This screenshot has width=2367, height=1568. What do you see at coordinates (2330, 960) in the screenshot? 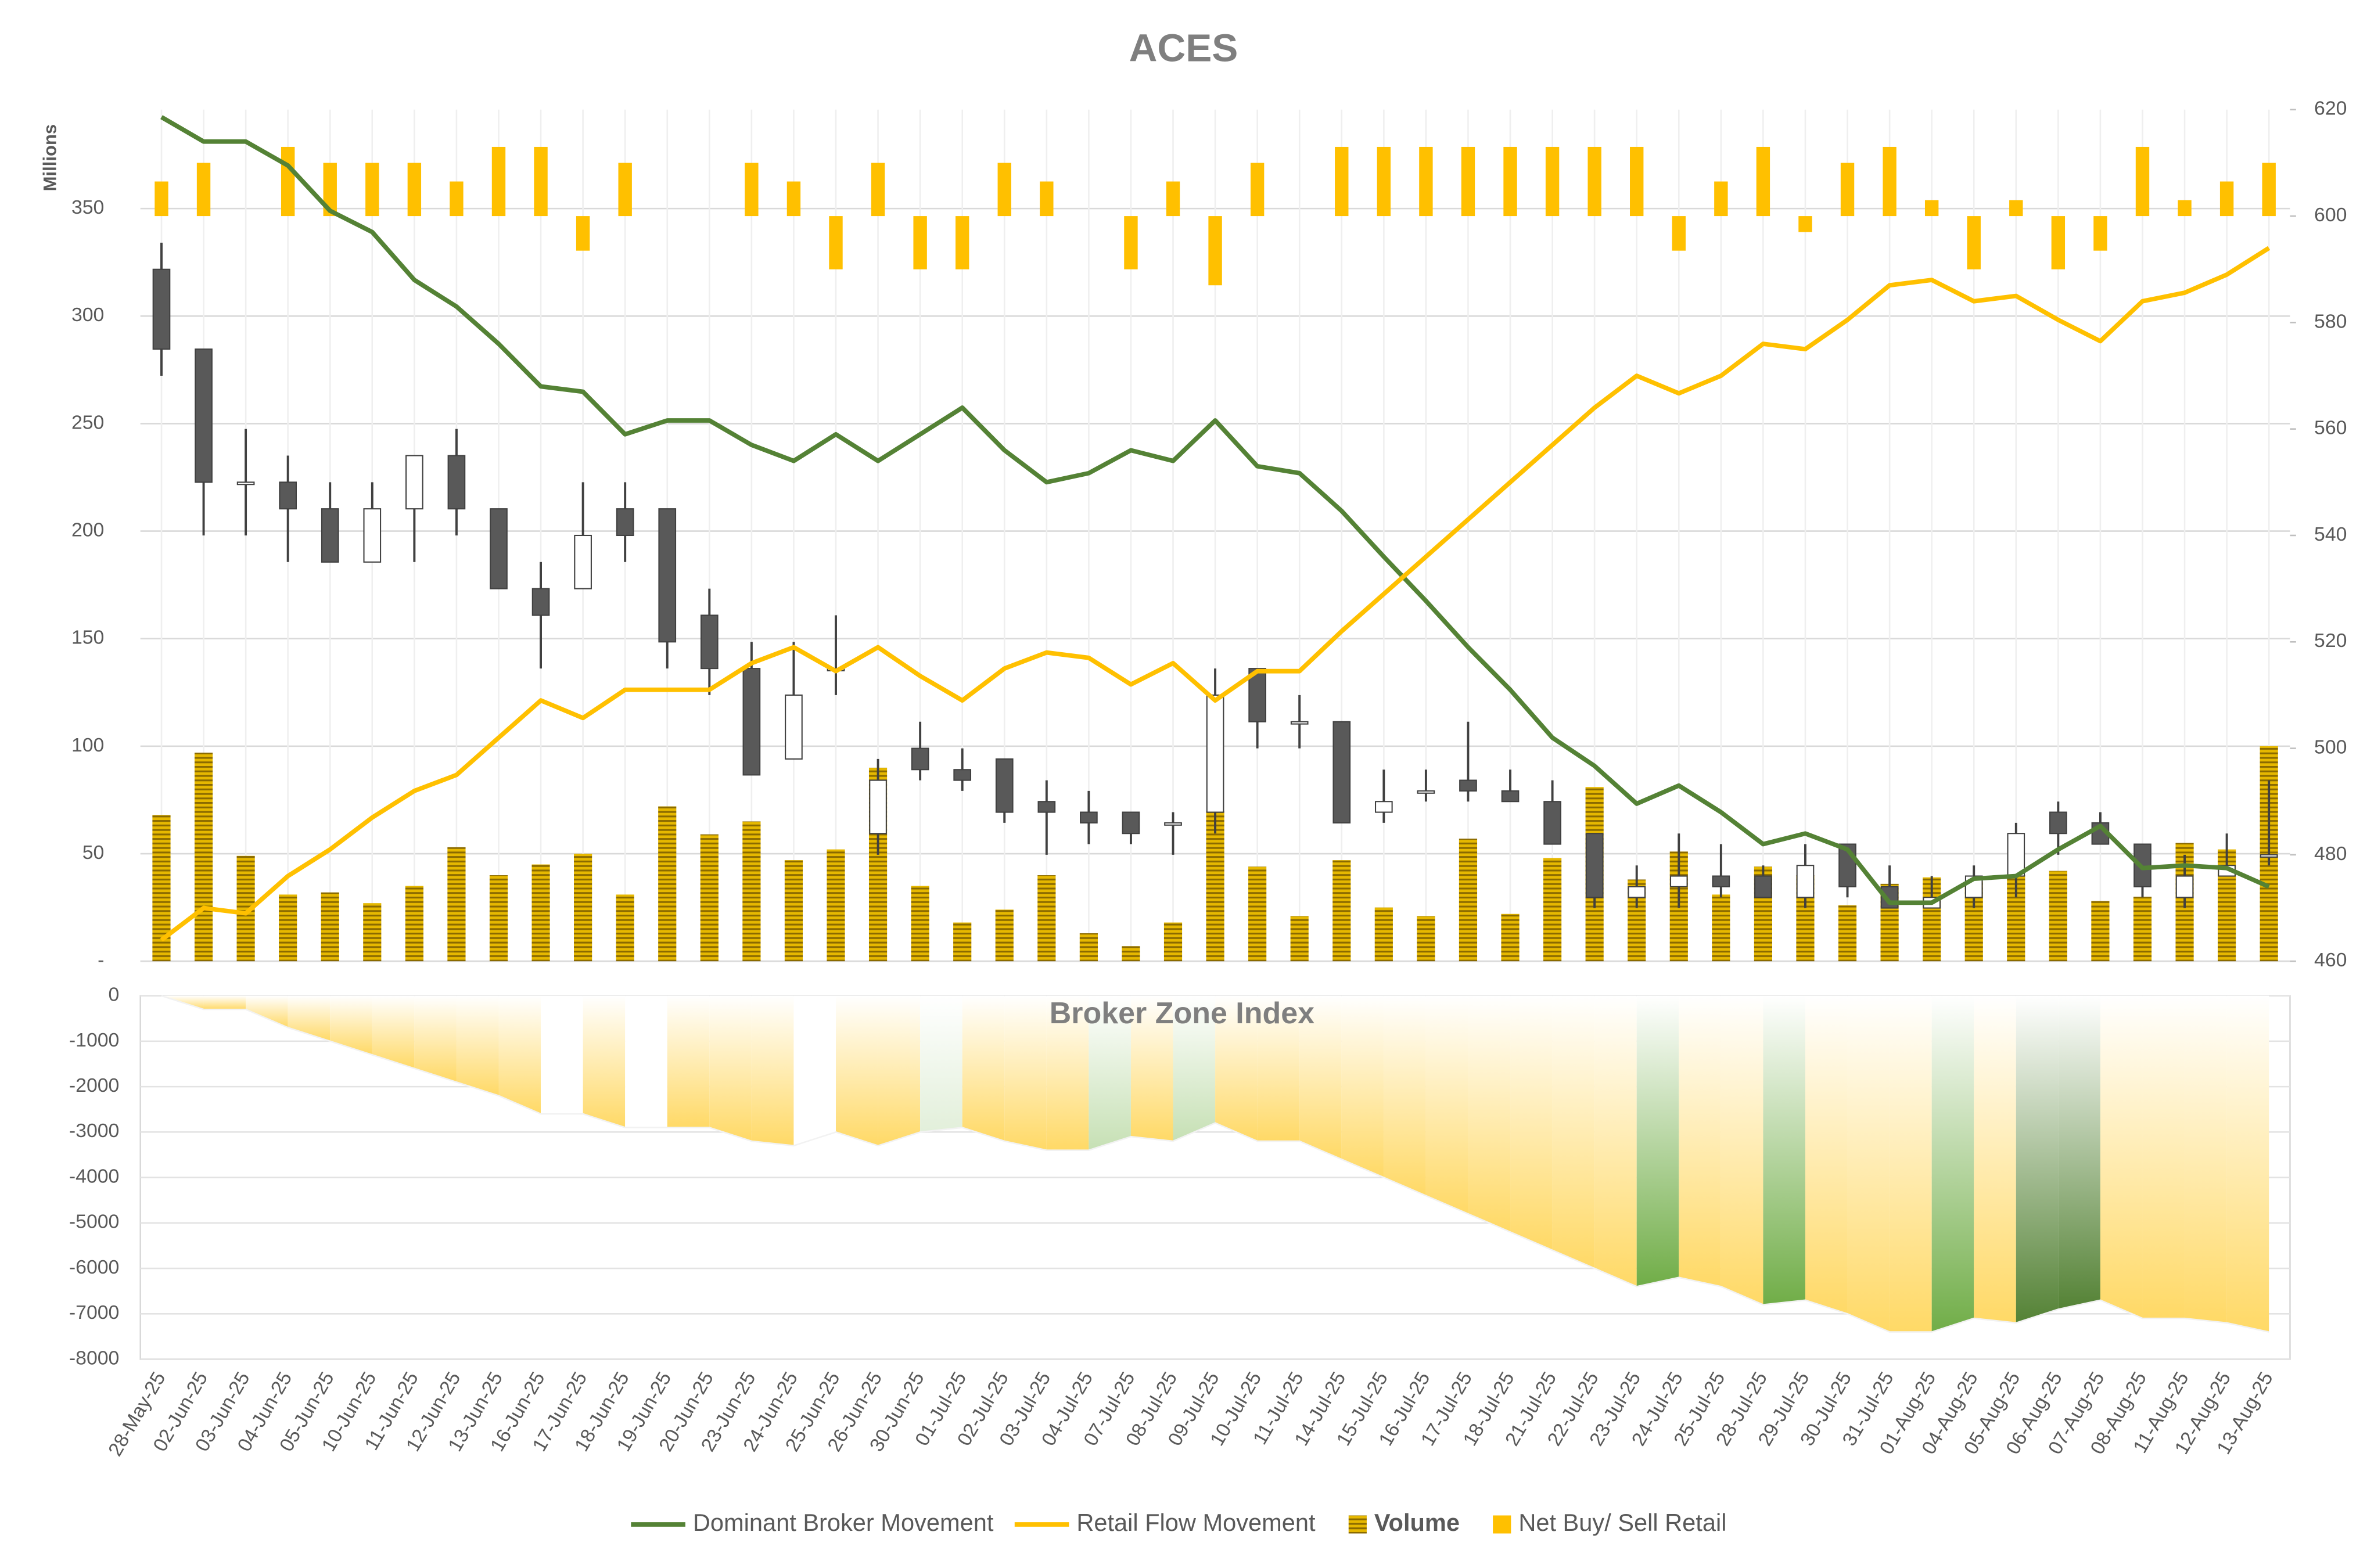
I see `y2-tick-label: 460` at bounding box center [2330, 960].